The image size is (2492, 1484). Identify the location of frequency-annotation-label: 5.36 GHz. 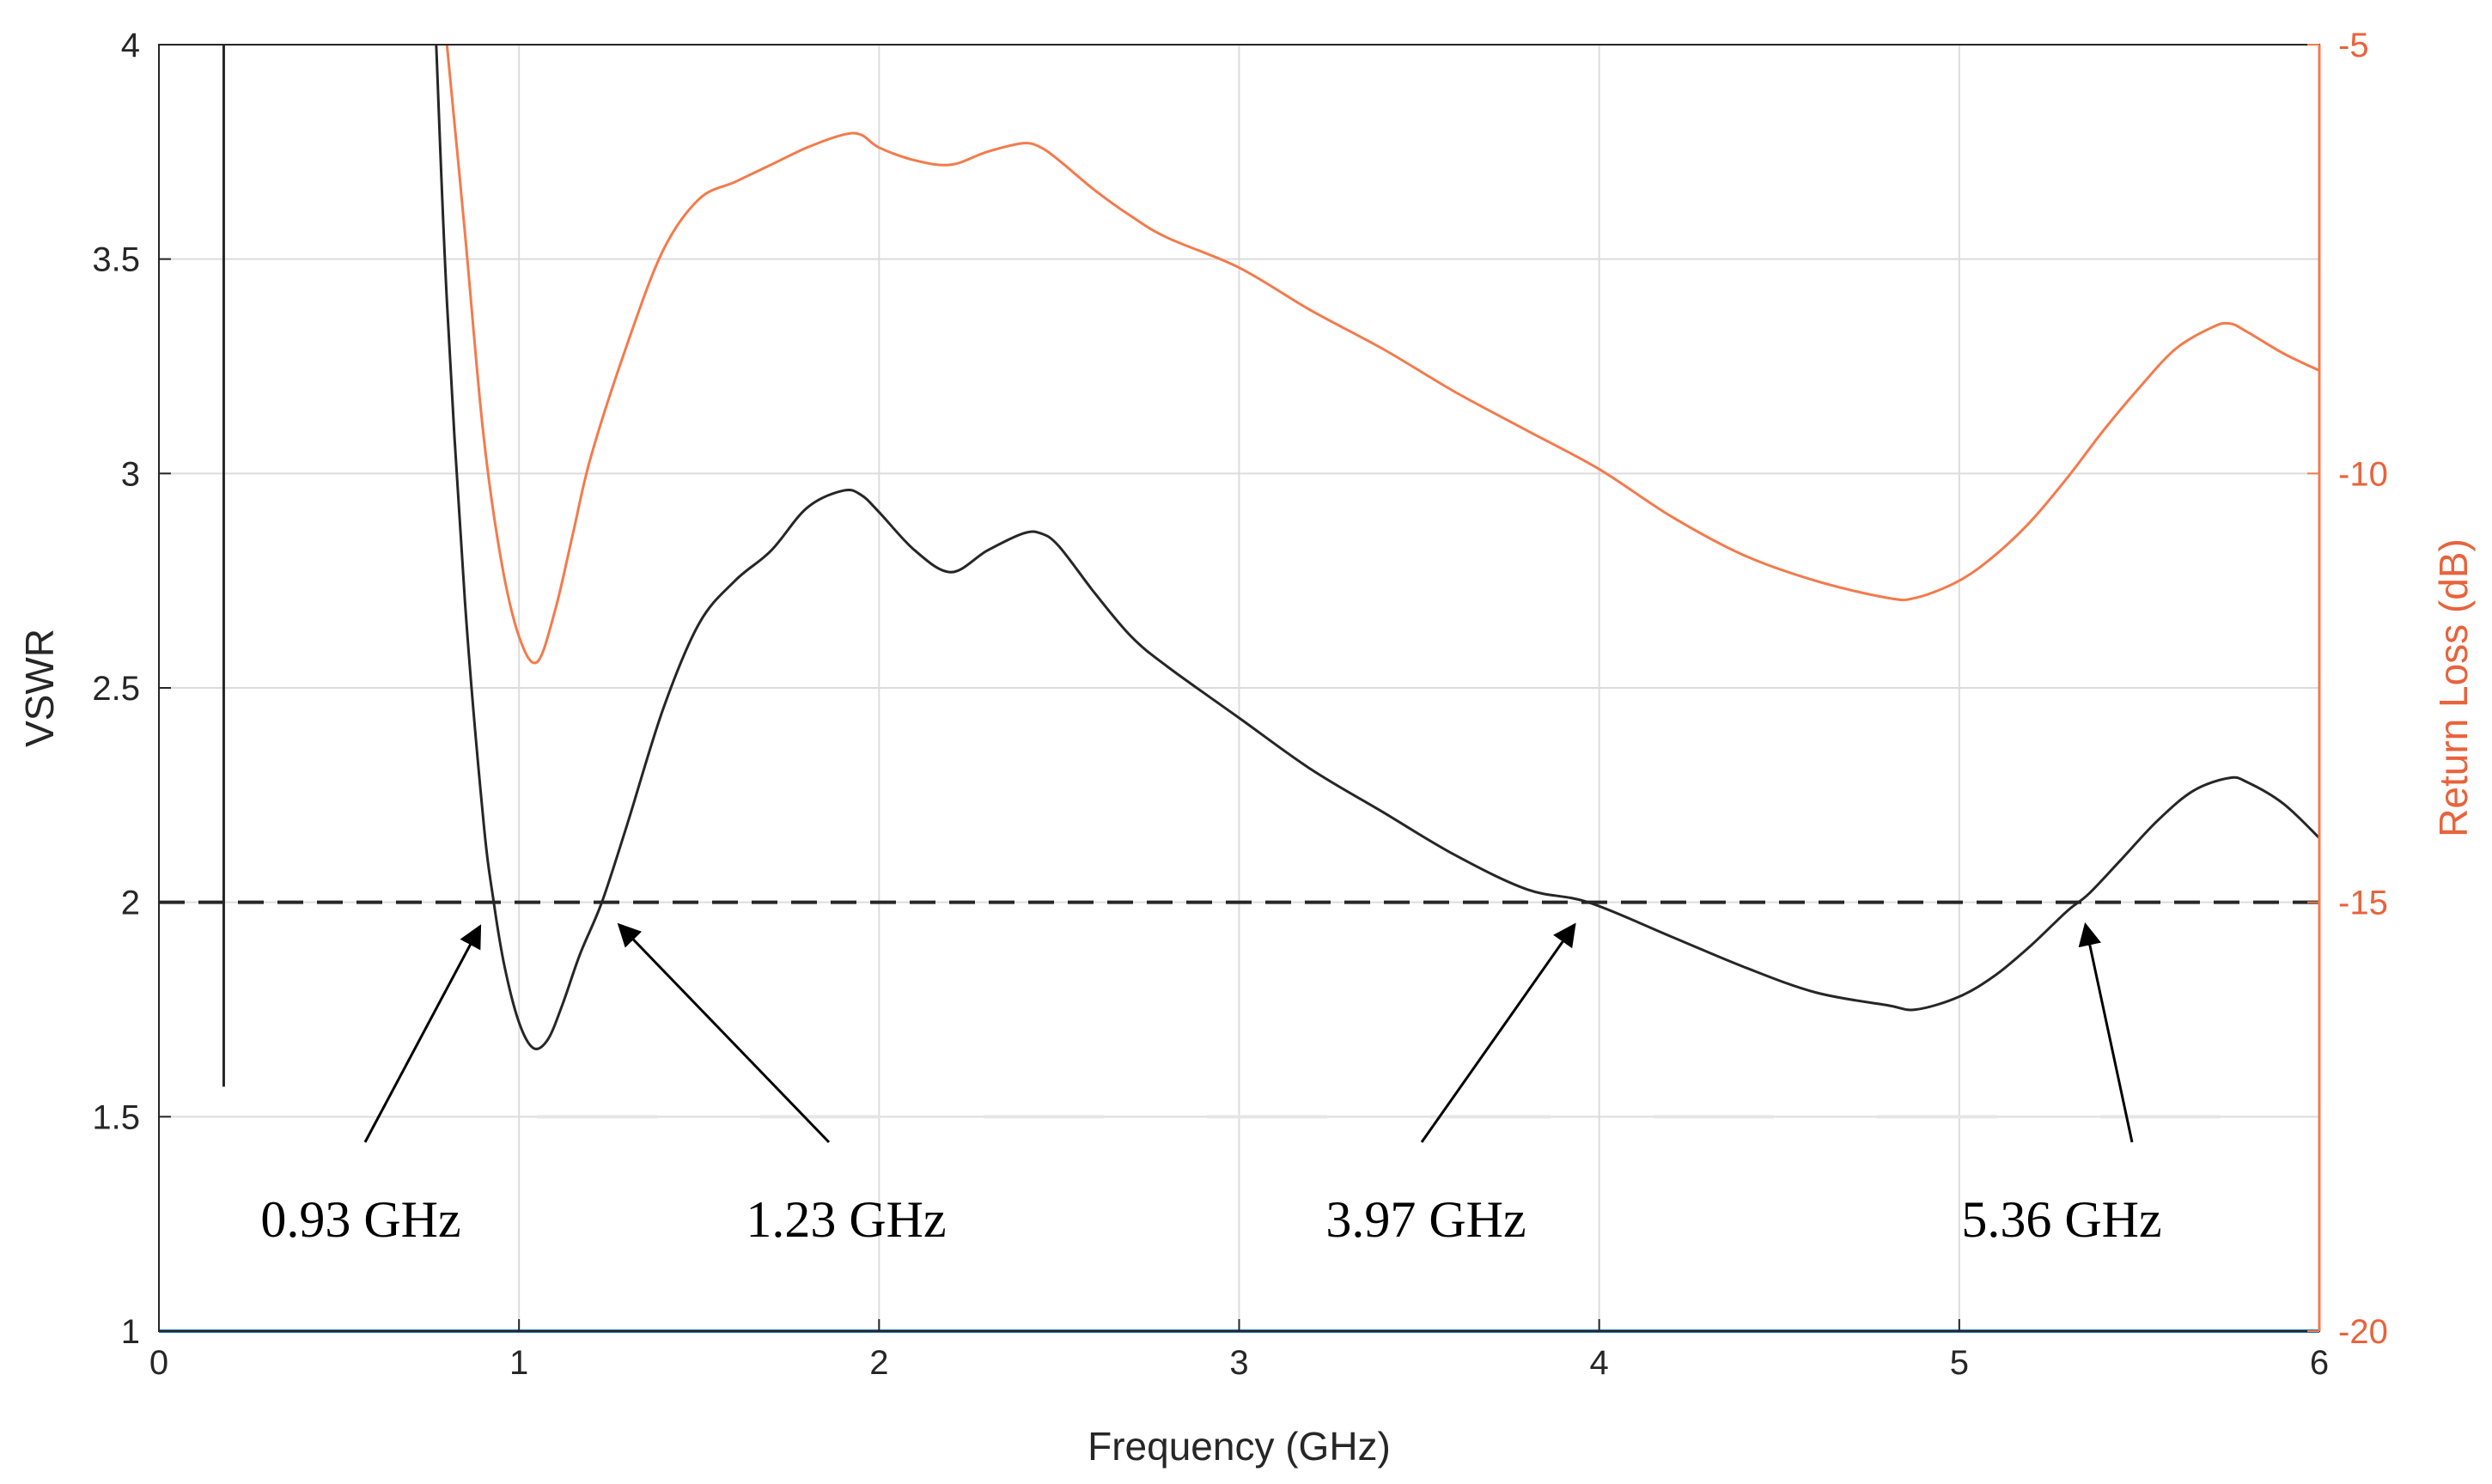
(2061, 1219).